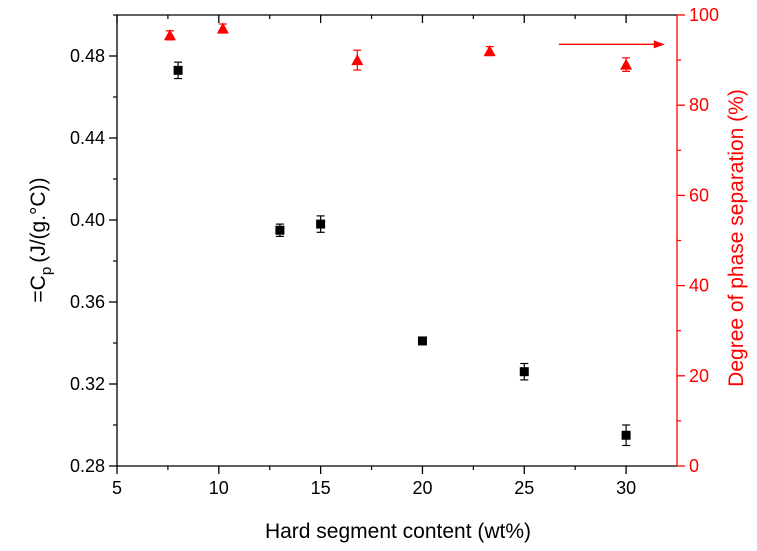 This screenshot has width=757, height=551. I want to click on y-right-tick-label: 40, so click(699, 286).